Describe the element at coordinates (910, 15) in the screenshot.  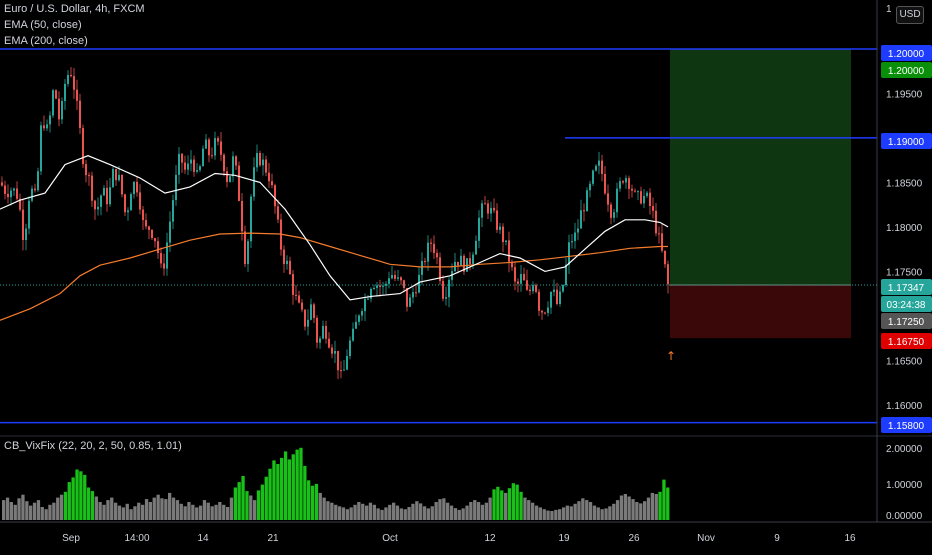
I see `currency-button: USD` at that location.